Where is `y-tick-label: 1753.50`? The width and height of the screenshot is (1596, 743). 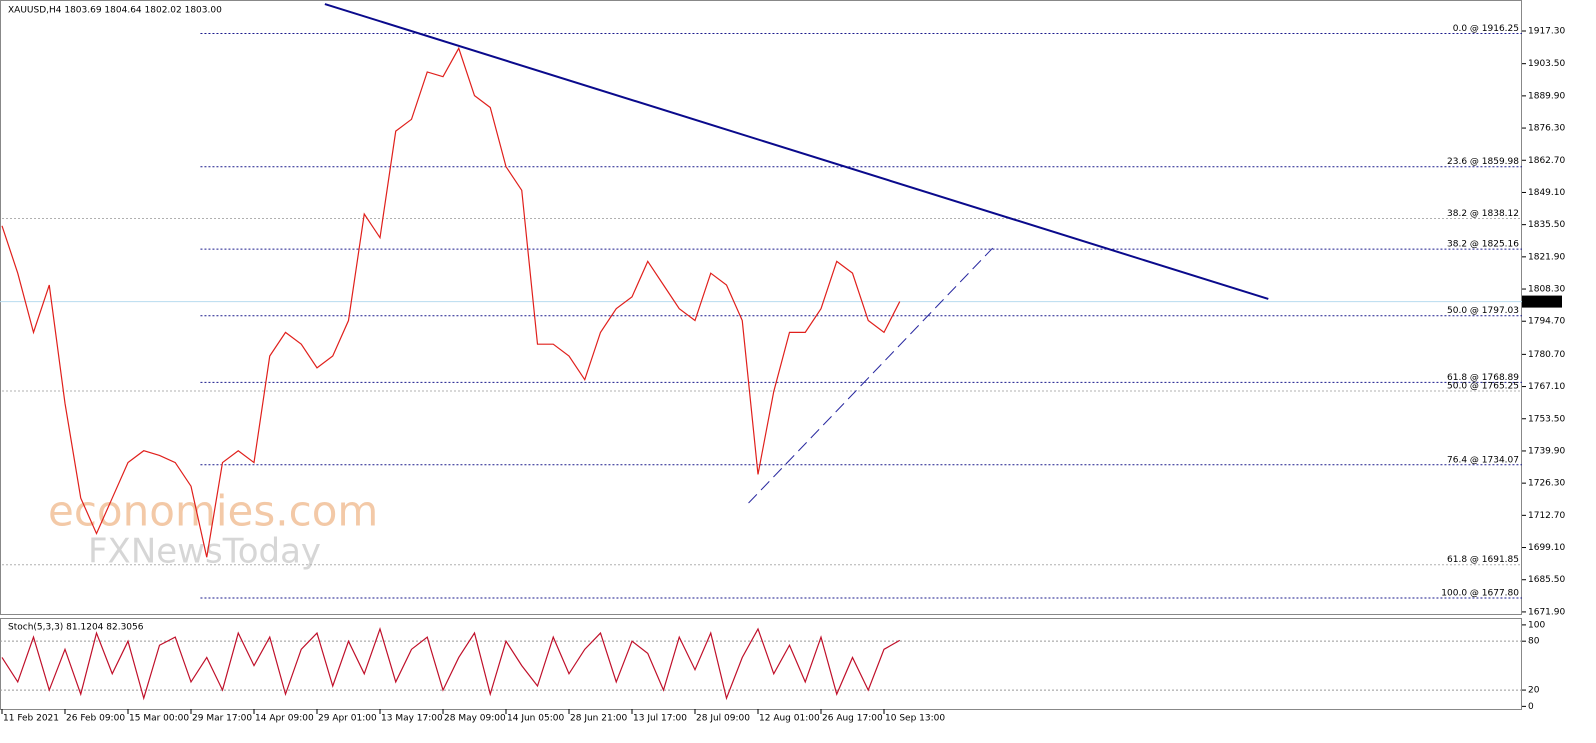
y-tick-label: 1753.50 is located at coordinates (1546, 419).